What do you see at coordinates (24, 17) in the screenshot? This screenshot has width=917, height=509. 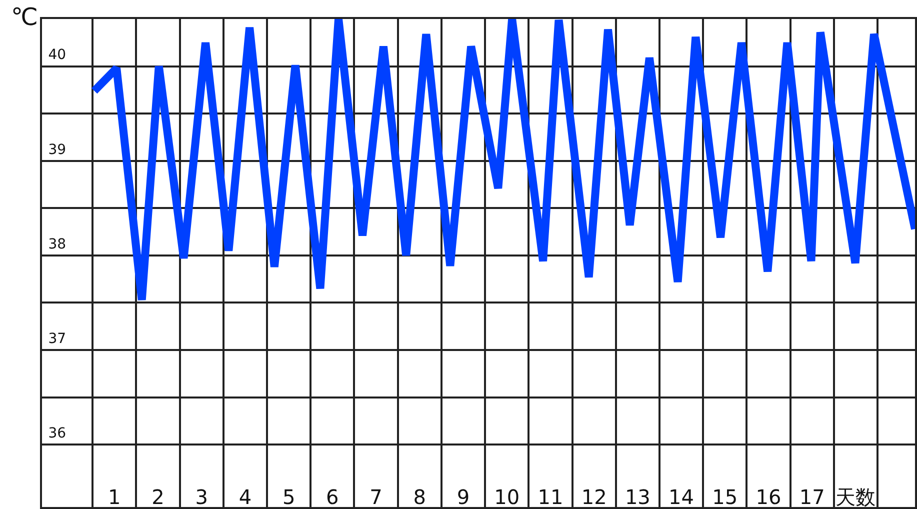 I see `y-axis-title: ℃` at bounding box center [24, 17].